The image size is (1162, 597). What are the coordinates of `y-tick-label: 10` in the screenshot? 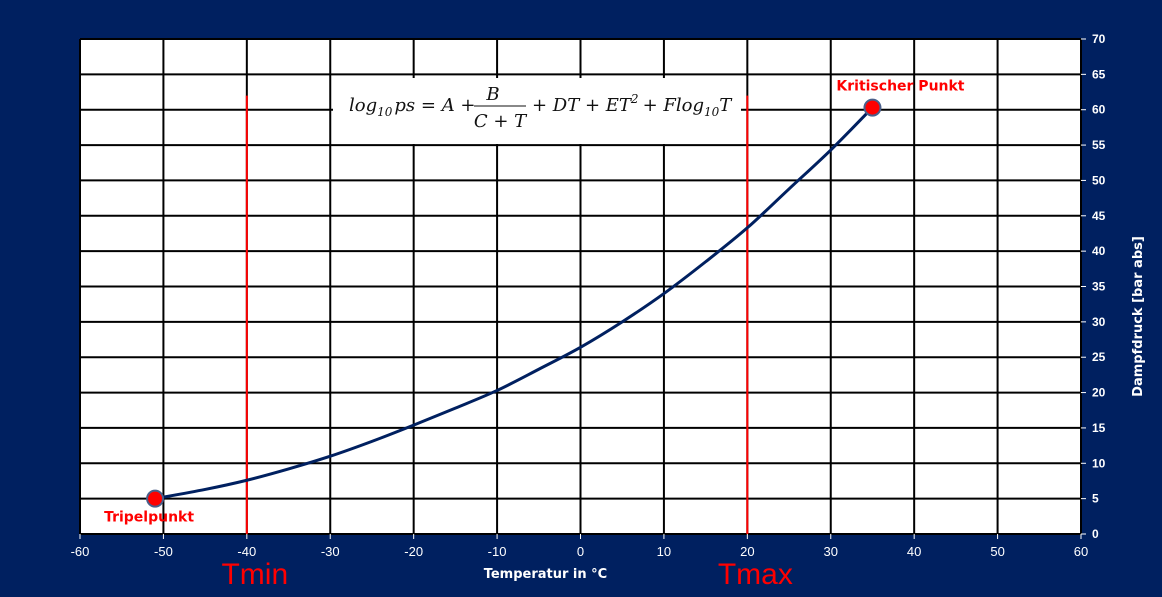 It's located at (1099, 463).